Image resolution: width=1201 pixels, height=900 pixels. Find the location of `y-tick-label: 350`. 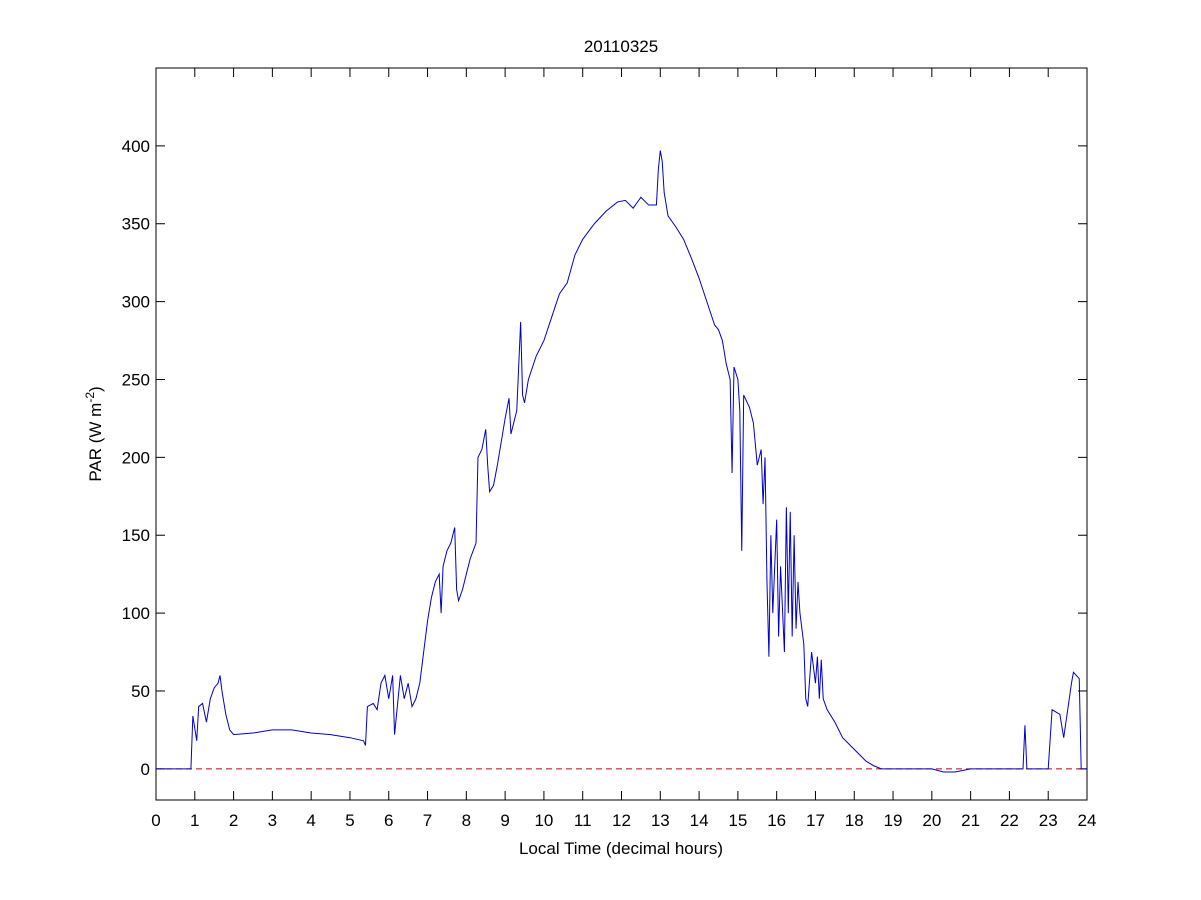

y-tick-label: 350 is located at coordinates (136, 224).